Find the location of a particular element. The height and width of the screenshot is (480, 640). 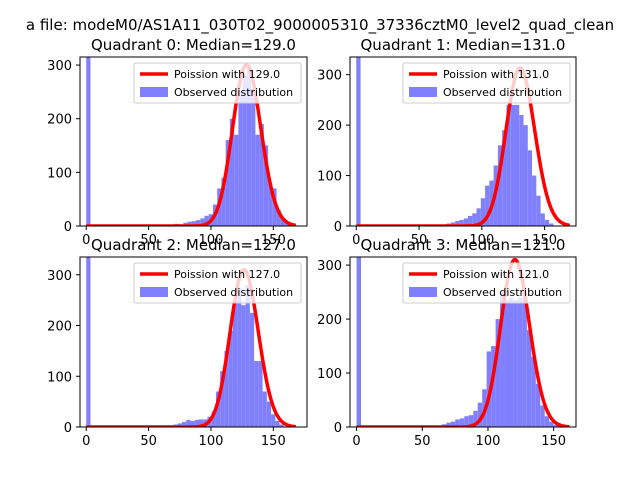

legend: Poission with 129.0 Observed distribution is located at coordinates (217, 83).